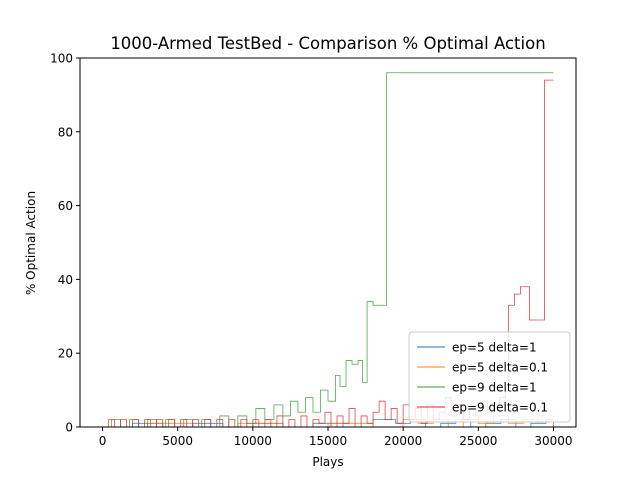 The height and width of the screenshot is (480, 640). I want to click on legend-label-1: ep=5 delta=1, so click(494, 348).